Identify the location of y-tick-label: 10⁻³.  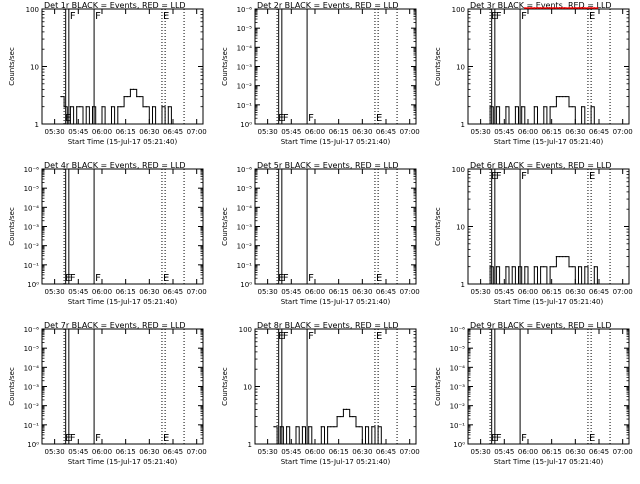
(32, 388).